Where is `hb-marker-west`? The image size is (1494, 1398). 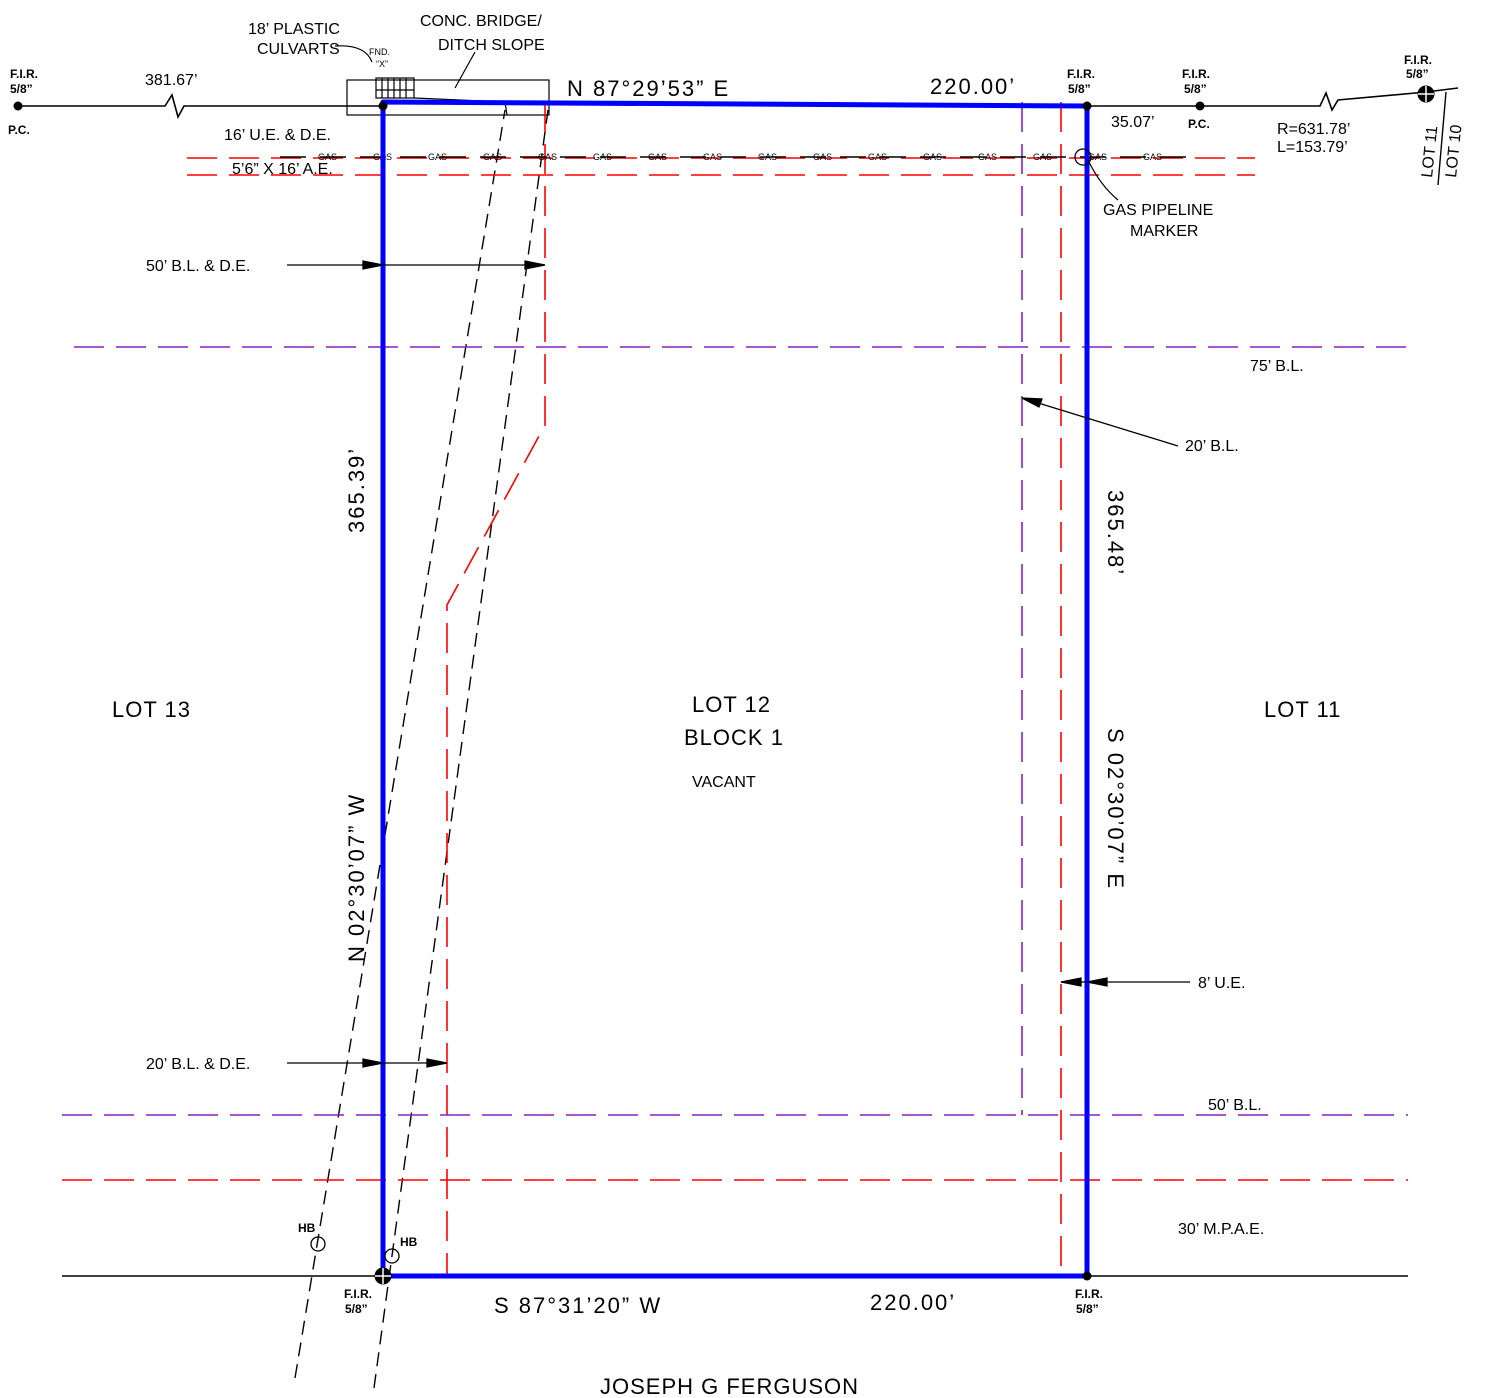 hb-marker-west is located at coordinates (318, 1244).